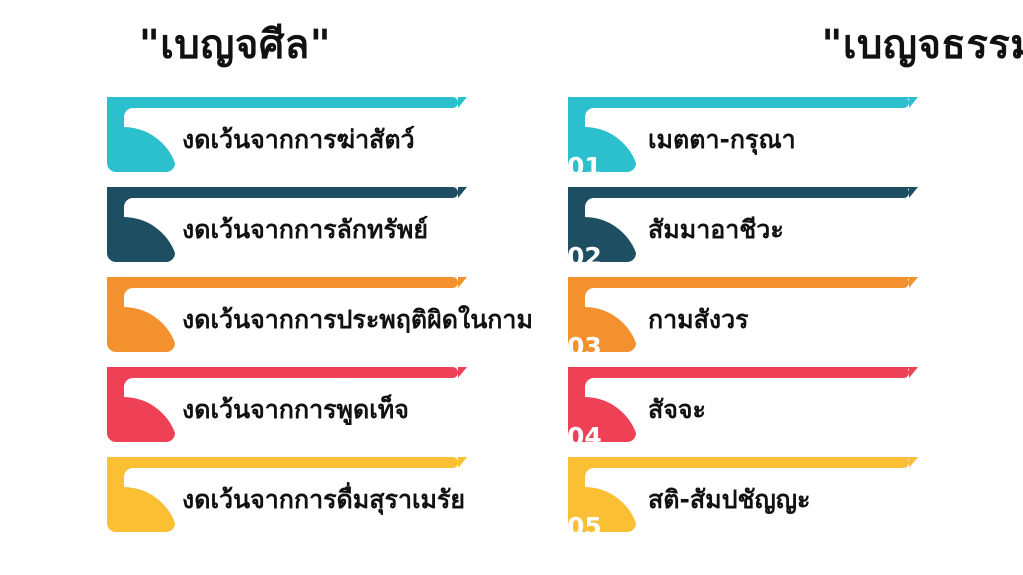 The image size is (1023, 575). I want to click on row-label: งดเว้นจากการฆ่าสัตว์, so click(298, 139).